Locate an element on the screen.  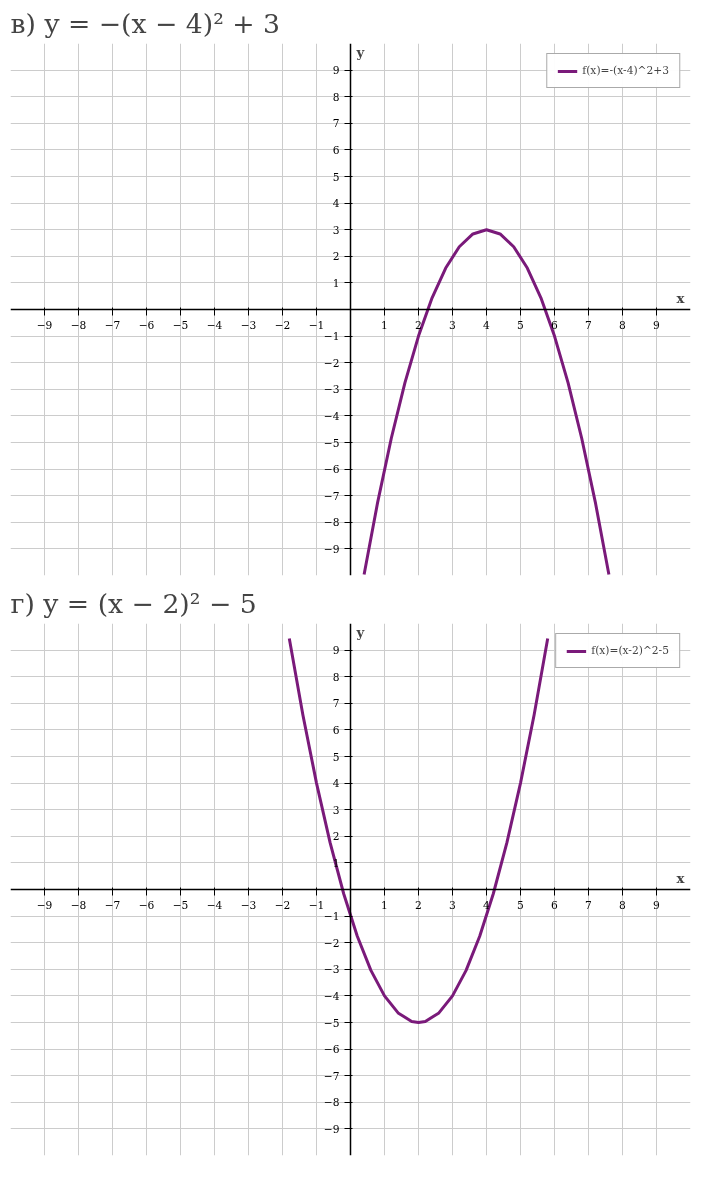
legend-label: f(x)=-(x-4)^2+3 is located at coordinates (625, 70).